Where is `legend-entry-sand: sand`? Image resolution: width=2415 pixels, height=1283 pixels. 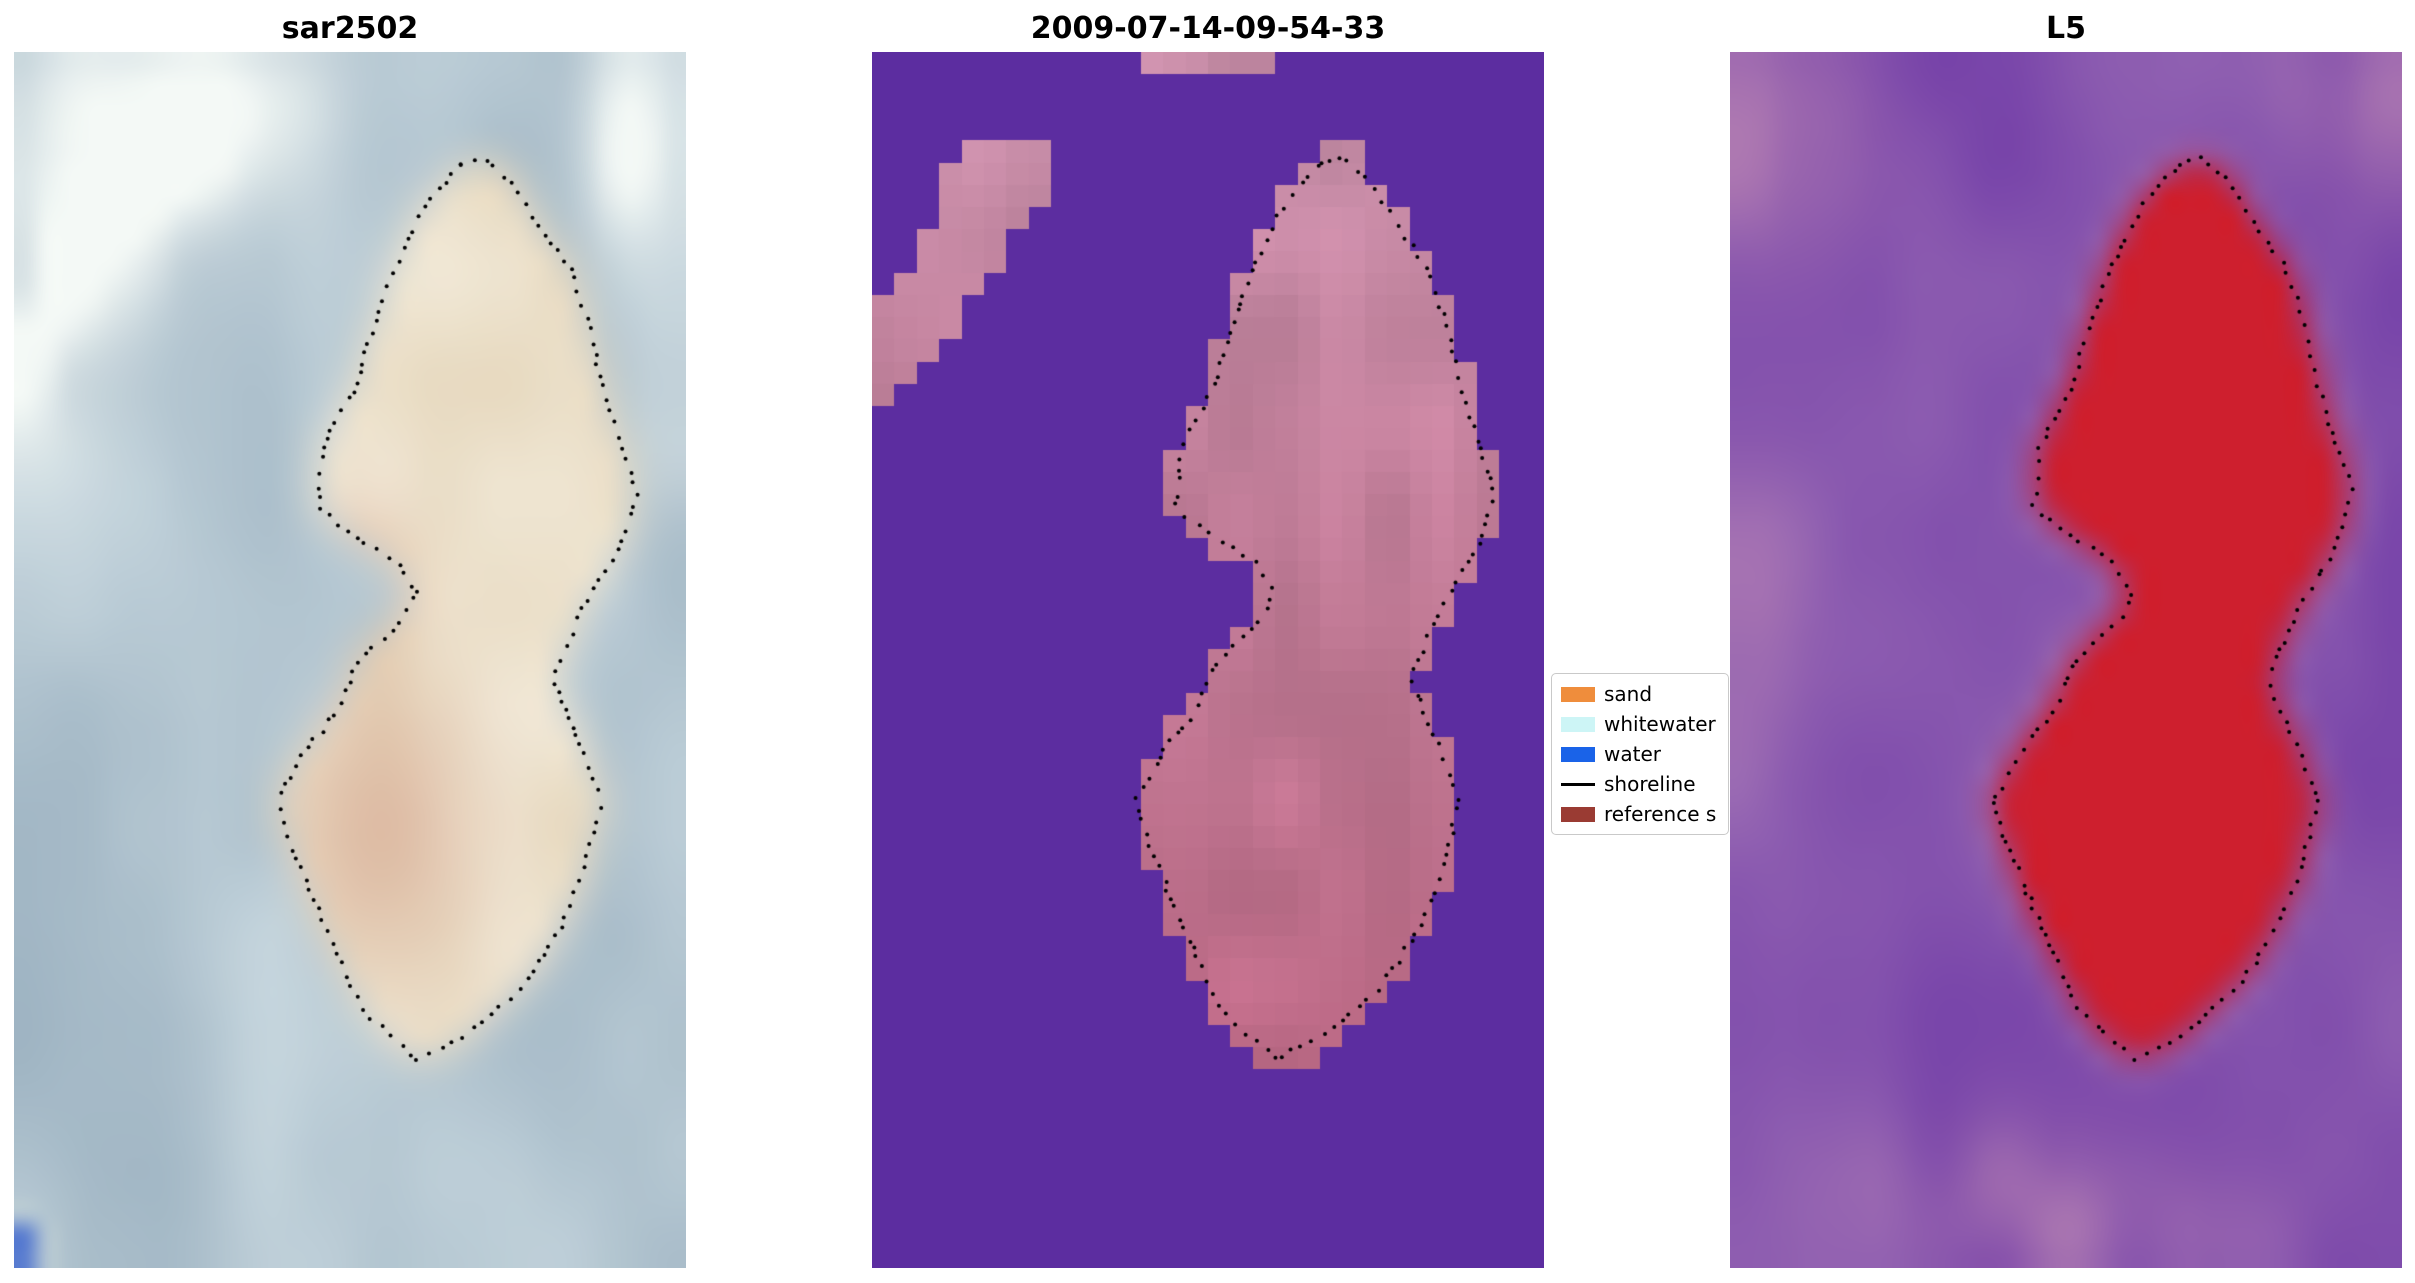
legend-entry-sand: sand is located at coordinates (1640, 694).